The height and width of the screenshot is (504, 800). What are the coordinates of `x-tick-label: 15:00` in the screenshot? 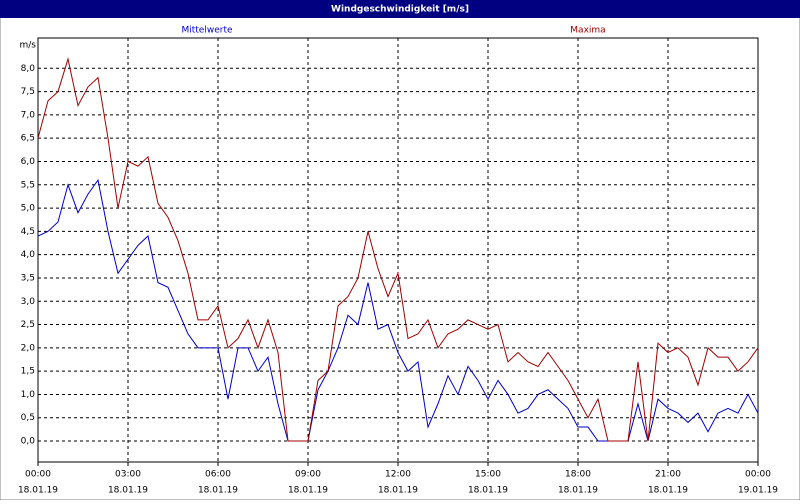 It's located at (488, 475).